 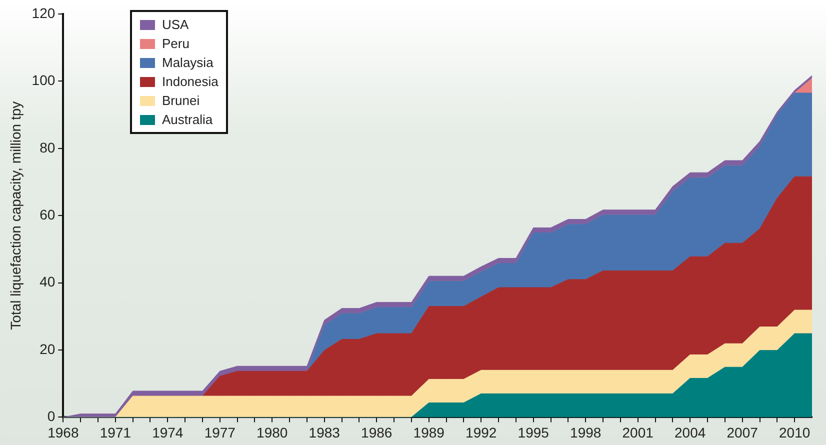 What do you see at coordinates (188, 62) in the screenshot?
I see `legend-label: Malaysia` at bounding box center [188, 62].